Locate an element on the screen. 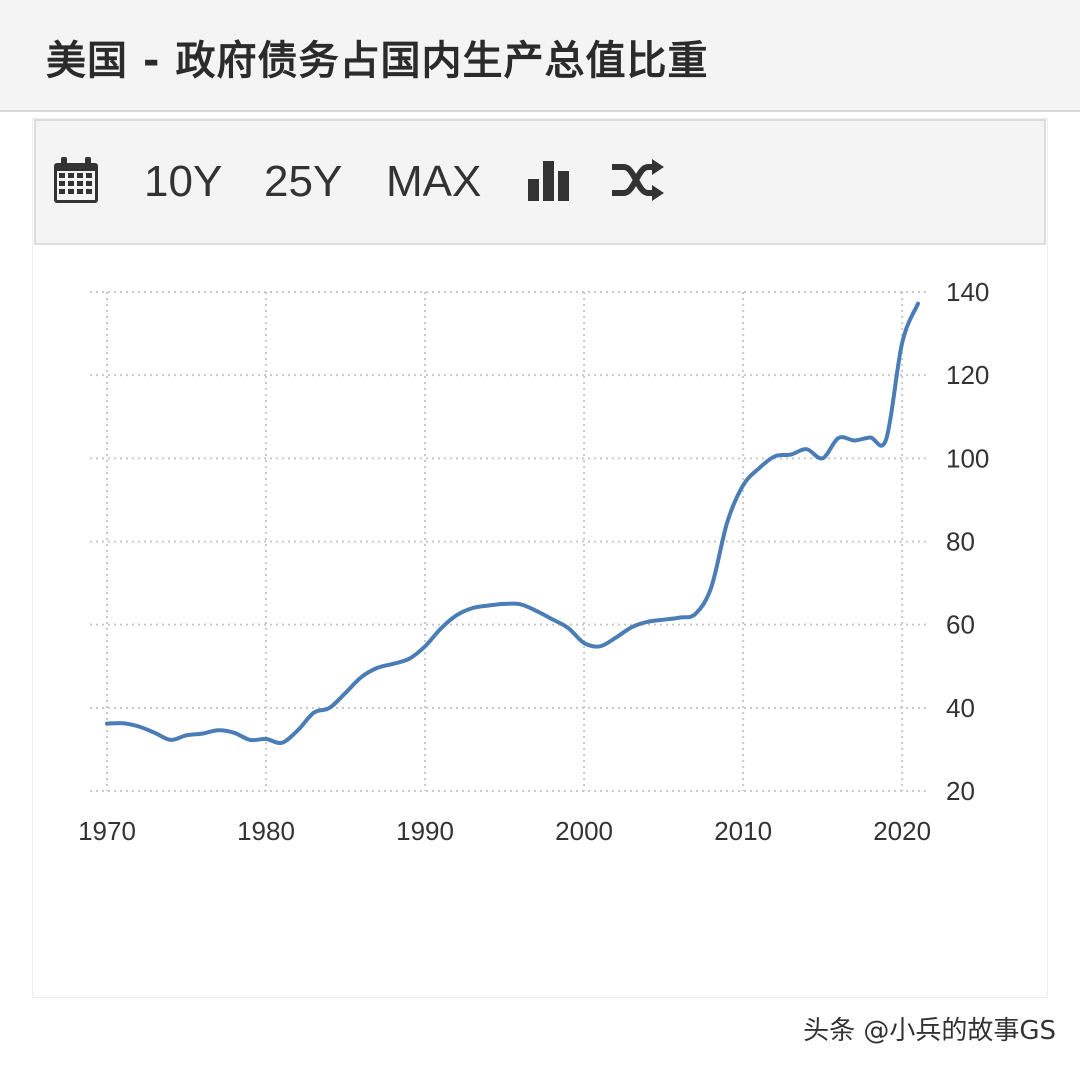 Image resolution: width=1080 pixels, height=1066 pixels. x-axis-ticks: 1970 1980 1990 2000 2010 2020 is located at coordinates (504, 831).